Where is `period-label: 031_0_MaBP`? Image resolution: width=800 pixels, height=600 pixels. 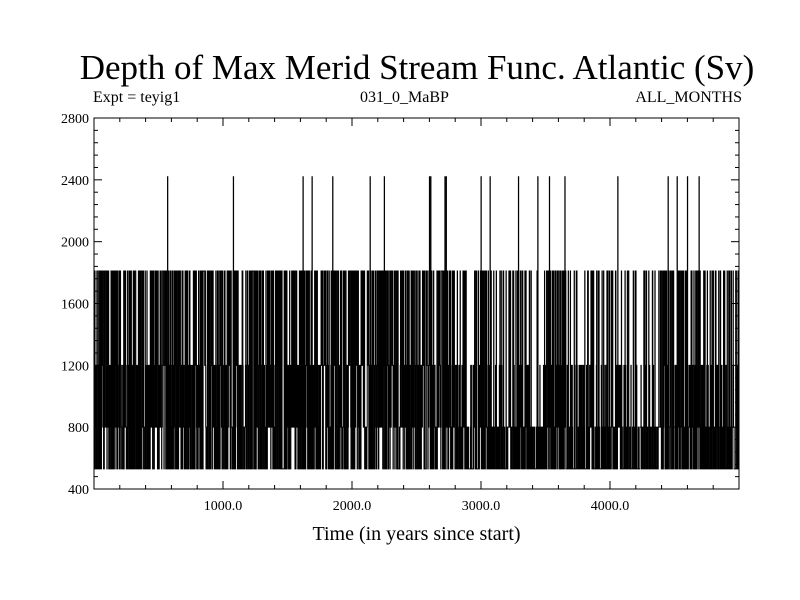
period-label: 031_0_MaBP is located at coordinates (404, 97).